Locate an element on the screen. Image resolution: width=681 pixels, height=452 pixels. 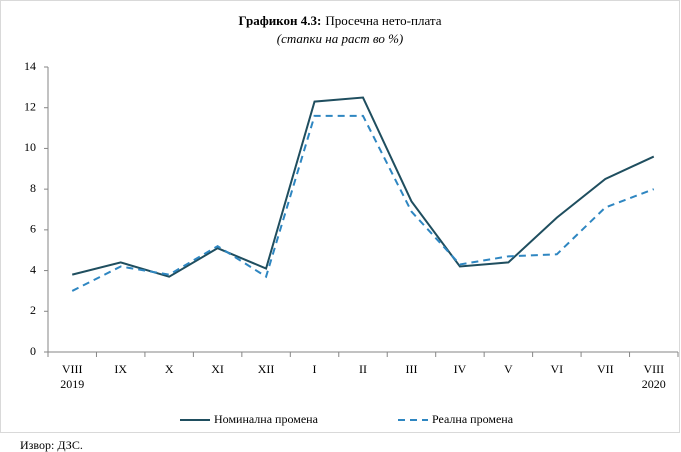
x-year-label: 2020 is located at coordinates (654, 384).